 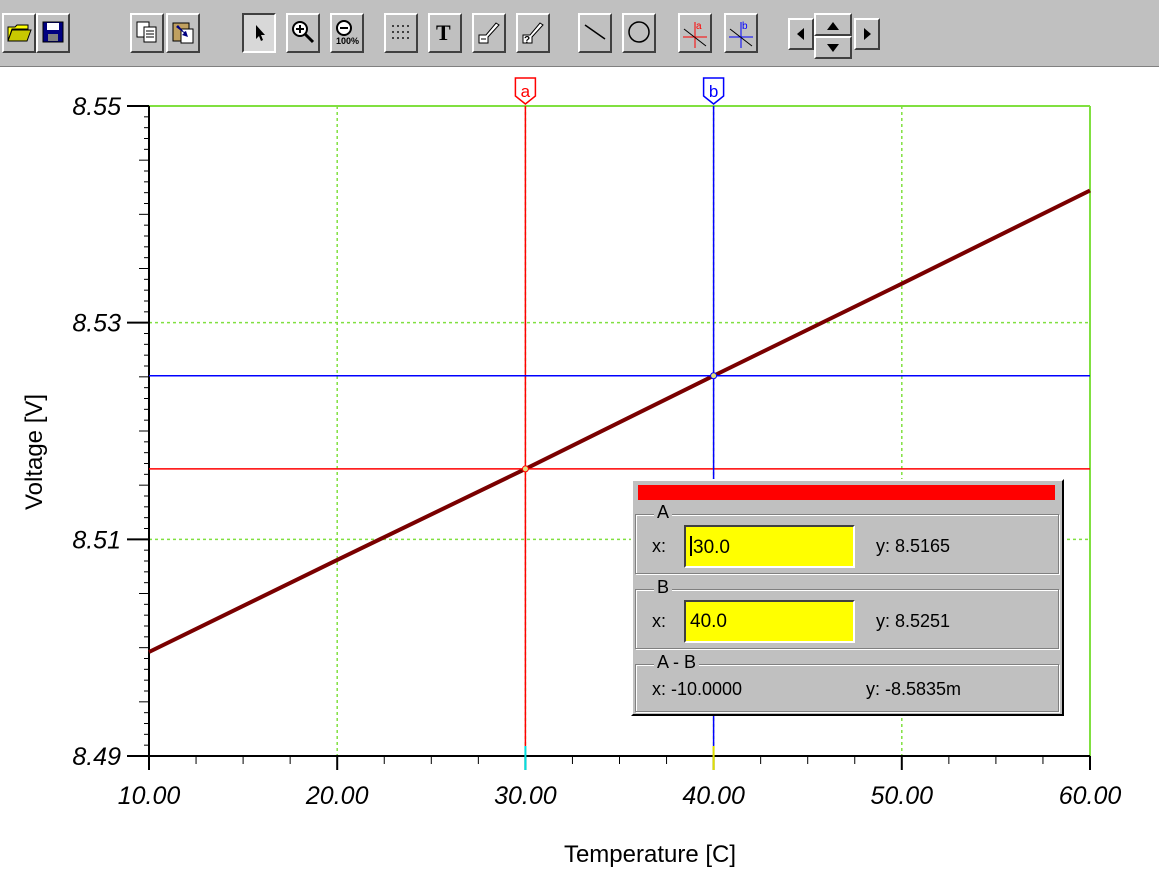 I want to click on cursor-a-flag-label: a, so click(x=526, y=91).